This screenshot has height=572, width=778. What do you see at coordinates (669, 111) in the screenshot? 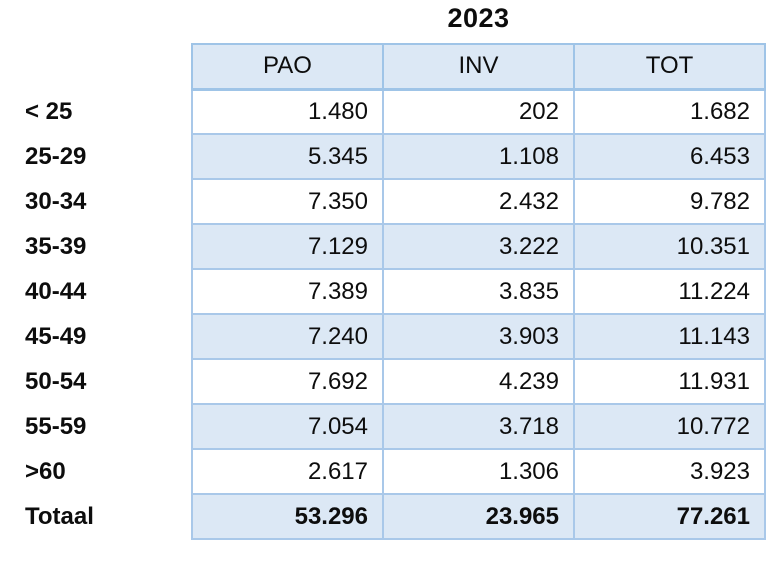
I see `cell-tot: 1.682` at bounding box center [669, 111].